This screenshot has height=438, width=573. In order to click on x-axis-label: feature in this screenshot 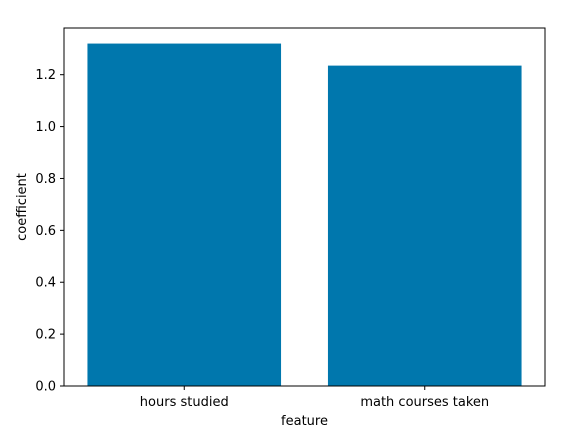, I will do `click(304, 421)`.